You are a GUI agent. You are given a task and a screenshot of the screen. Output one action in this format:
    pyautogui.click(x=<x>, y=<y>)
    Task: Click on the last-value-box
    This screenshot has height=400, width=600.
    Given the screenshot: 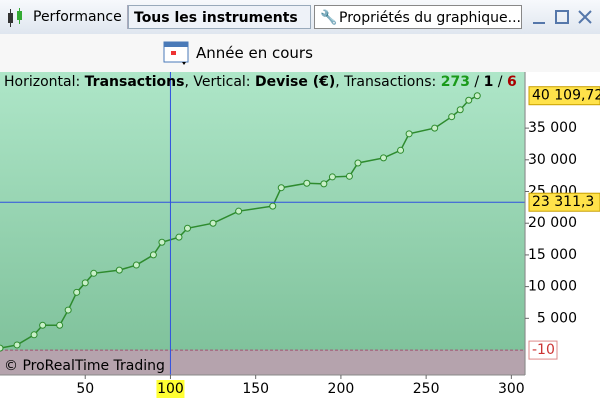 What is the action you would take?
    pyautogui.click(x=564, y=96)
    